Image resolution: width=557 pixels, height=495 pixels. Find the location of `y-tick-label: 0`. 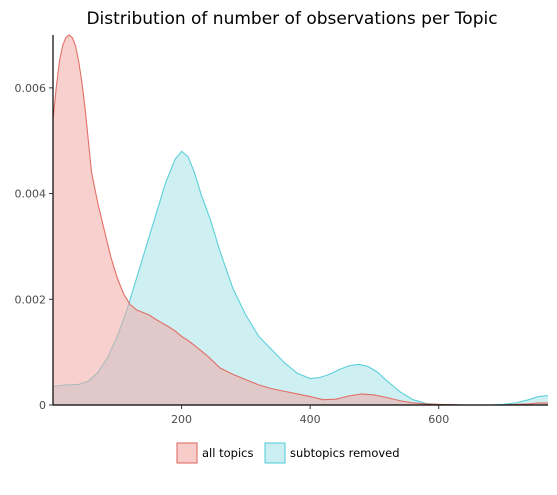

y-tick-label: 0 is located at coordinates (42, 405).